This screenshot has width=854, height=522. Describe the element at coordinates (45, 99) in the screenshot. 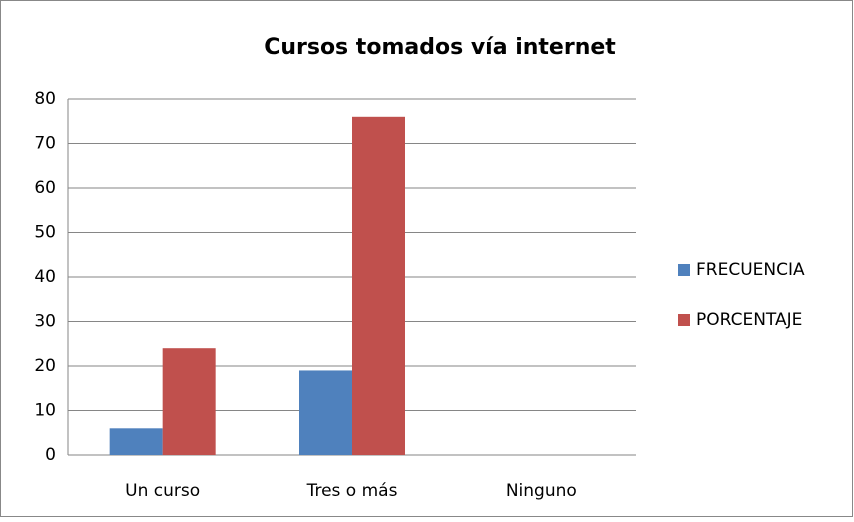

I see `y-tick-label: 80` at that location.